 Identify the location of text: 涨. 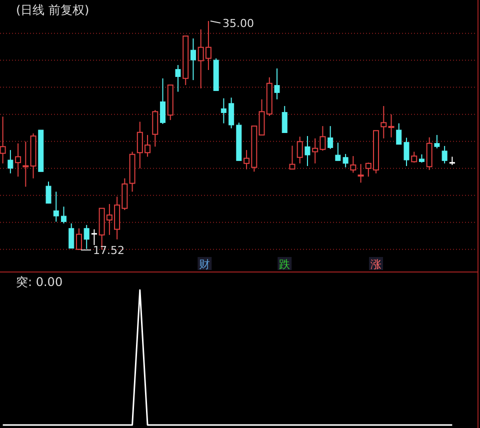
(376, 264).